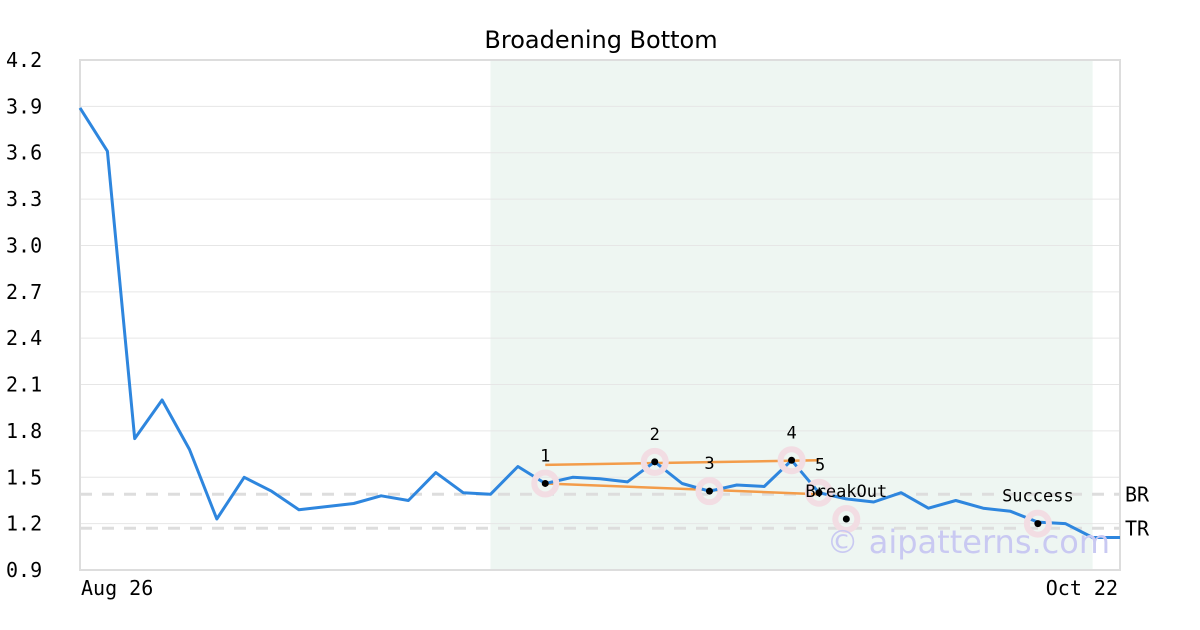 The height and width of the screenshot is (630, 1200). What do you see at coordinates (791, 433) in the screenshot?
I see `pattern-point-label: 4` at bounding box center [791, 433].